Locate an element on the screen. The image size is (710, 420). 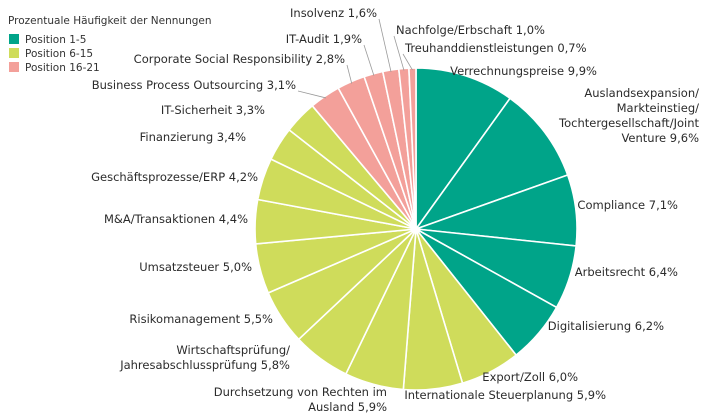
legend-title: Prozentuale Häufigkeit der Nennungen is located at coordinates (110, 21).